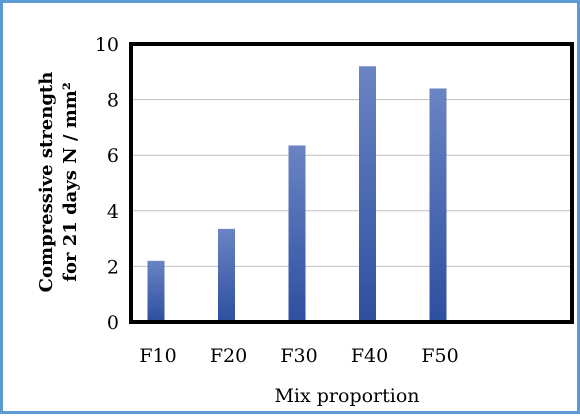 The width and height of the screenshot is (580, 418). I want to click on x-tick-label-f20: F20, so click(228, 356).